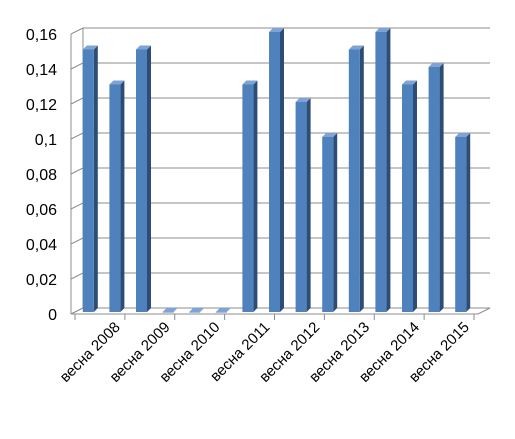  Describe the element at coordinates (52, 315) in the screenshot. I see `y-tick-label: 0` at that location.